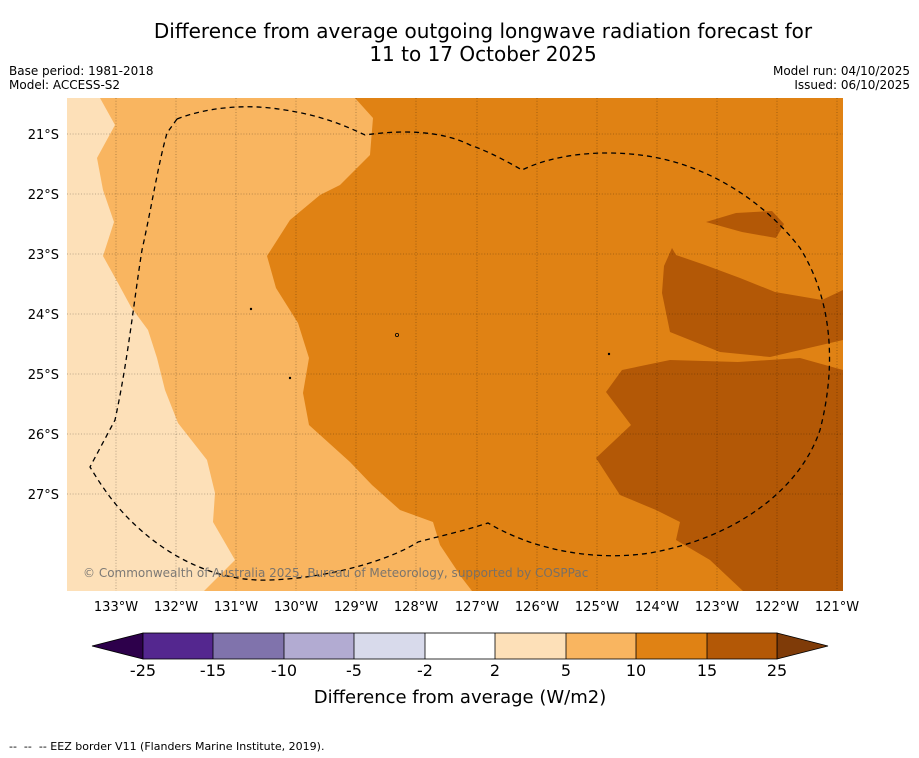 The width and height of the screenshot is (919, 758). What do you see at coordinates (117, 646) in the screenshot?
I see `colorbar-under-arrow` at bounding box center [117, 646].